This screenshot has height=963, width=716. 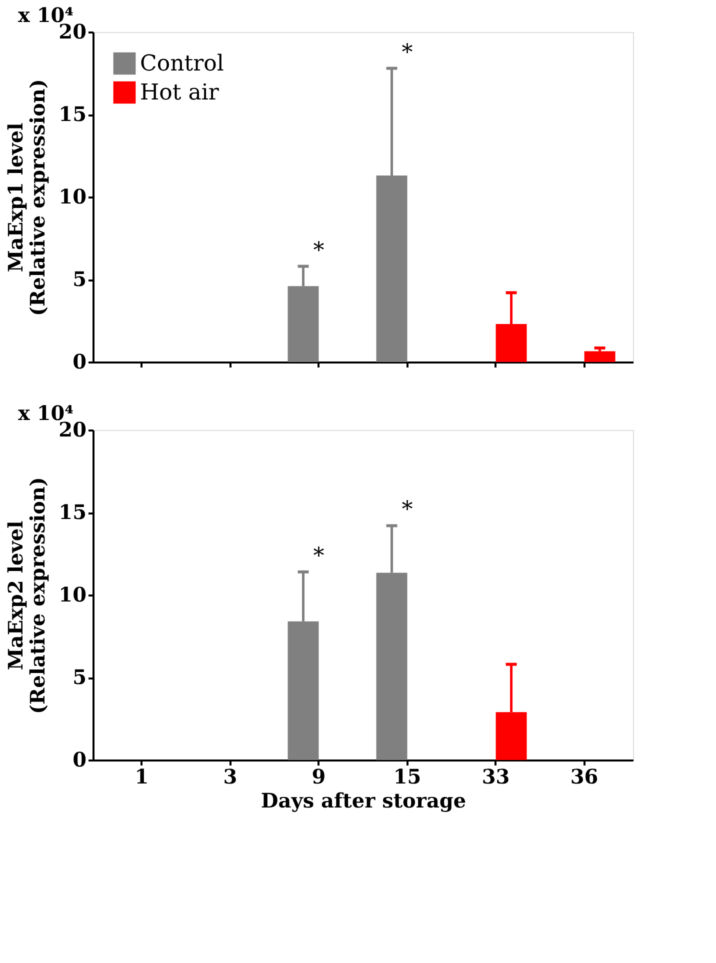 What do you see at coordinates (496, 776) in the screenshot?
I see `x-tick-label: 33` at bounding box center [496, 776].